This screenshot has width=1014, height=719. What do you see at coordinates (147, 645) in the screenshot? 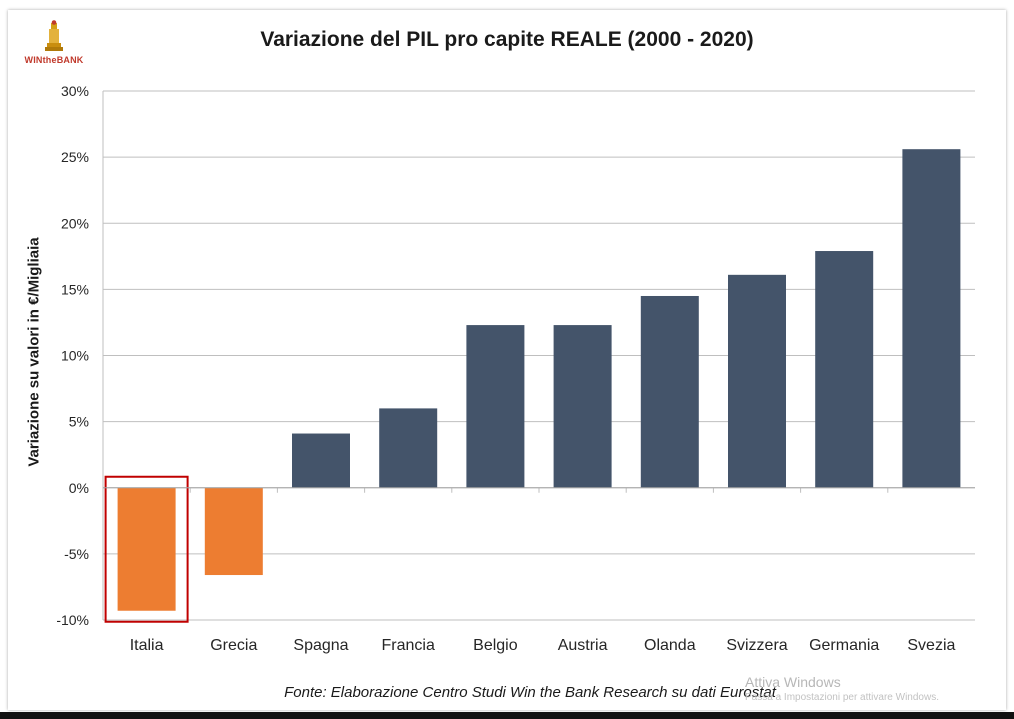
I see `x-tick-label: Italia` at bounding box center [147, 645].